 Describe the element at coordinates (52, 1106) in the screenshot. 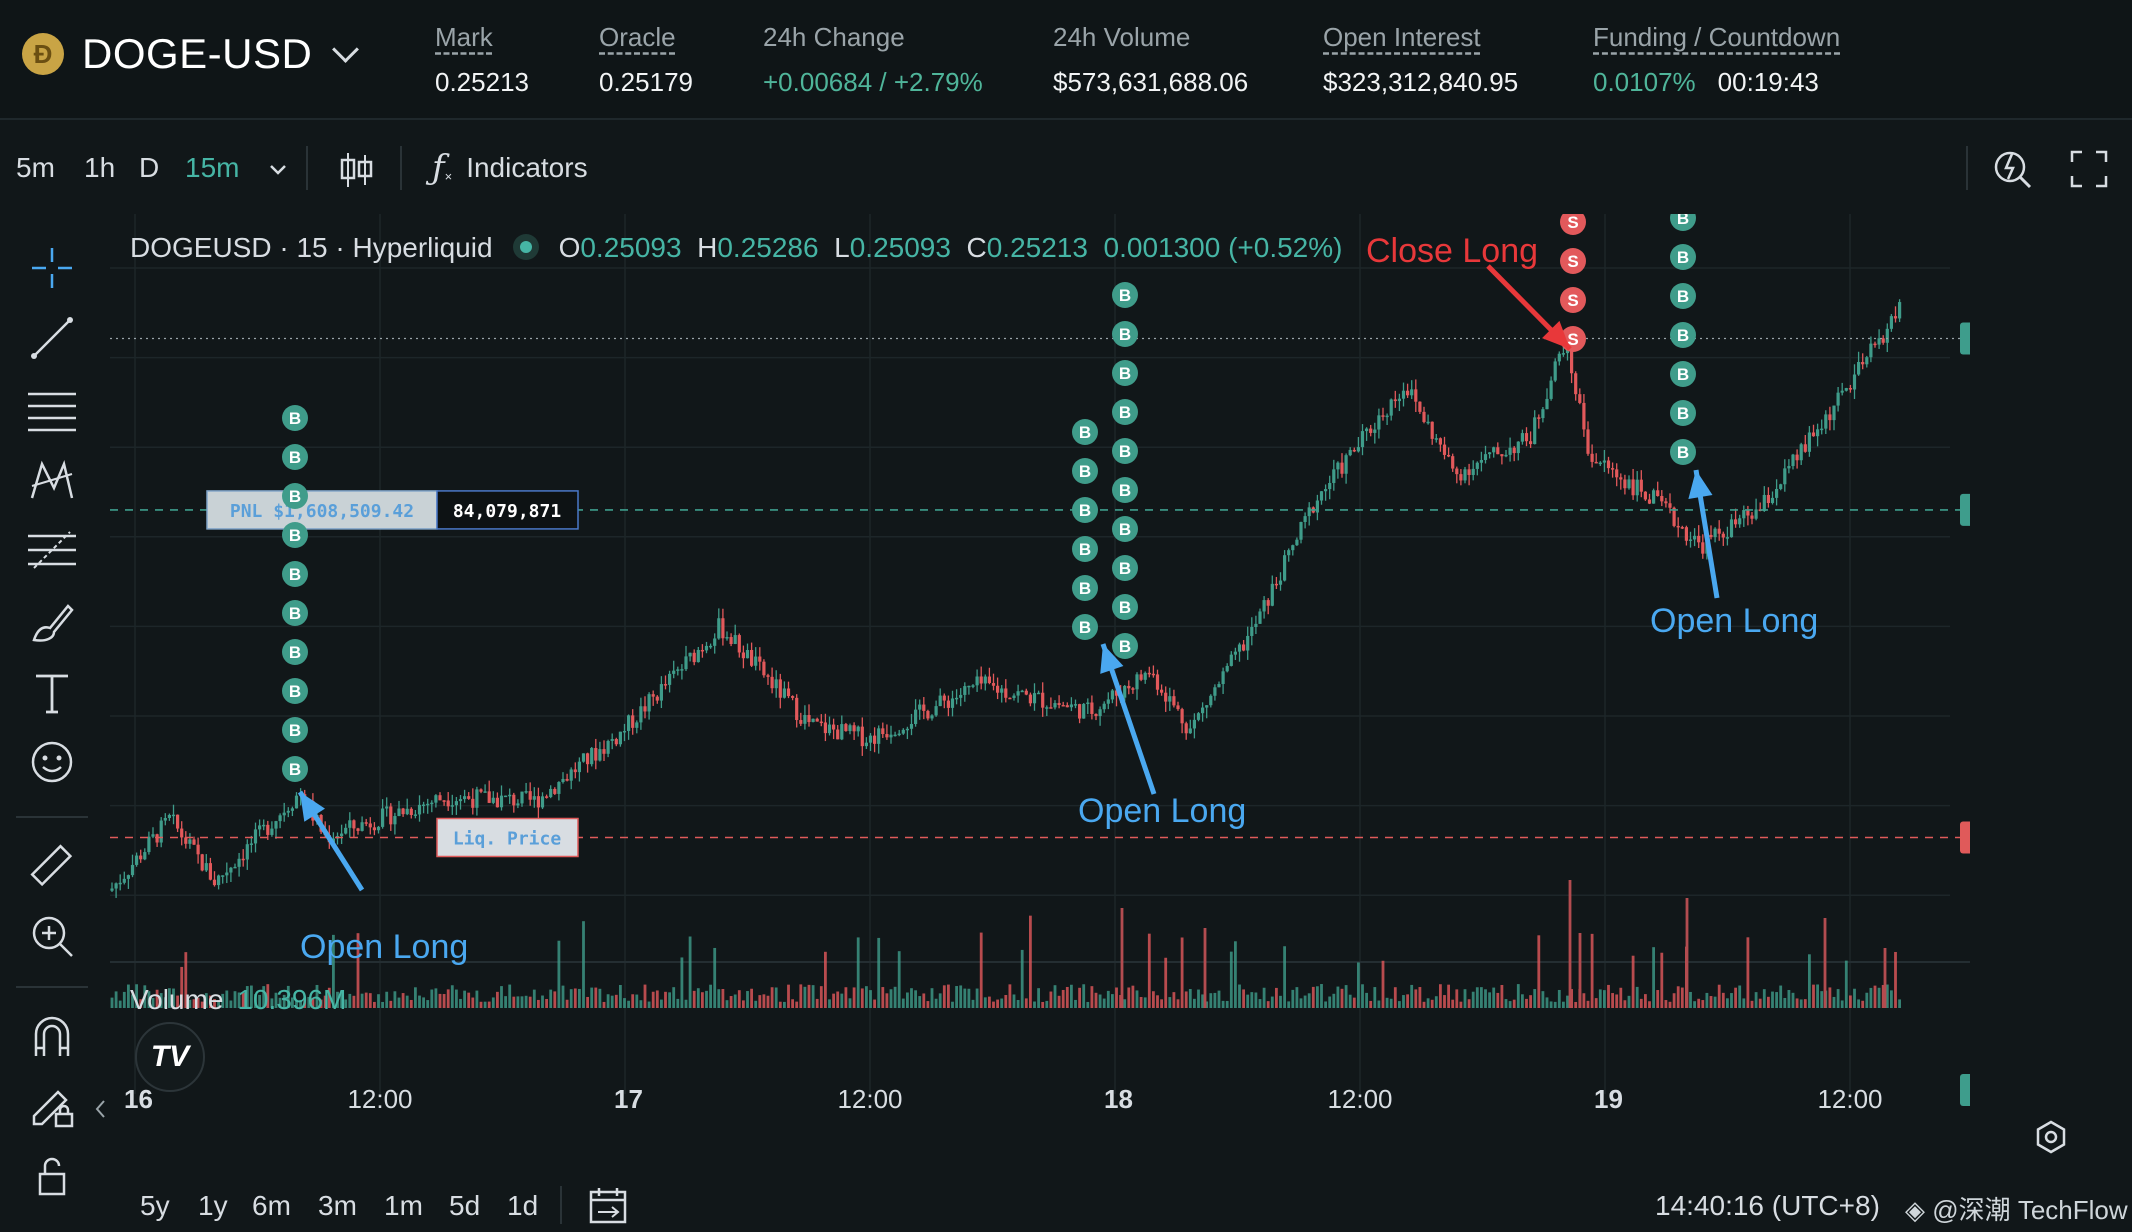

I see `lock-drawings-icon` at that location.